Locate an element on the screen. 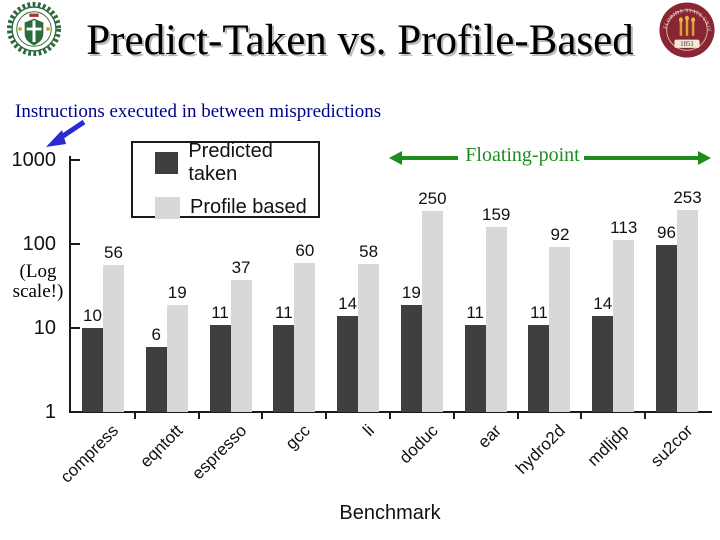  bar-ear-profile is located at coordinates (496, 319).